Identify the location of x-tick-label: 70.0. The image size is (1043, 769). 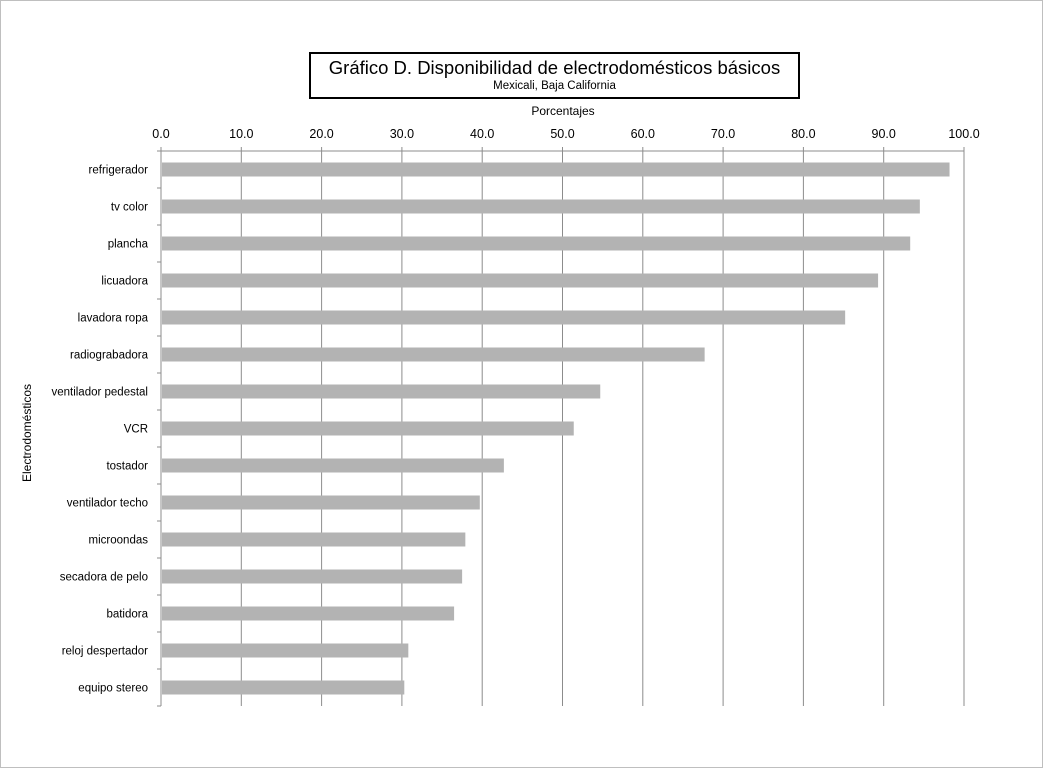
(723, 134).